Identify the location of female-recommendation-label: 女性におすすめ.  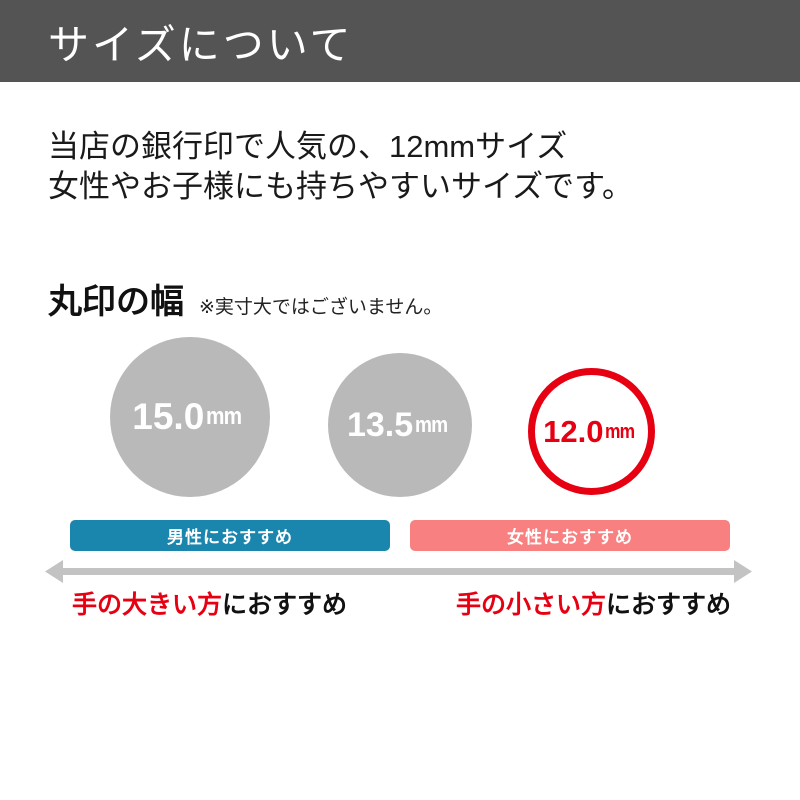
(570, 537).